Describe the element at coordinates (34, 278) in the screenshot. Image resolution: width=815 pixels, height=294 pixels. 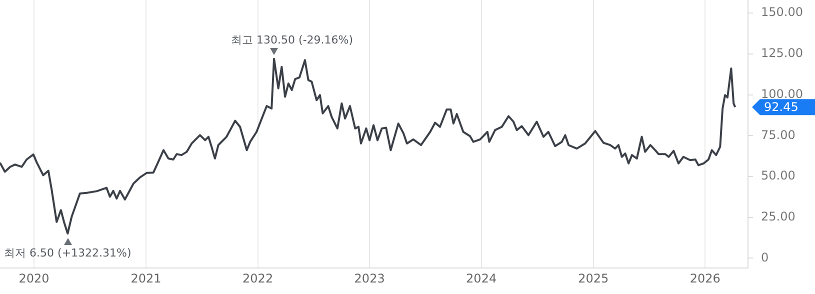
I see `x-tick-label: 2020` at that location.